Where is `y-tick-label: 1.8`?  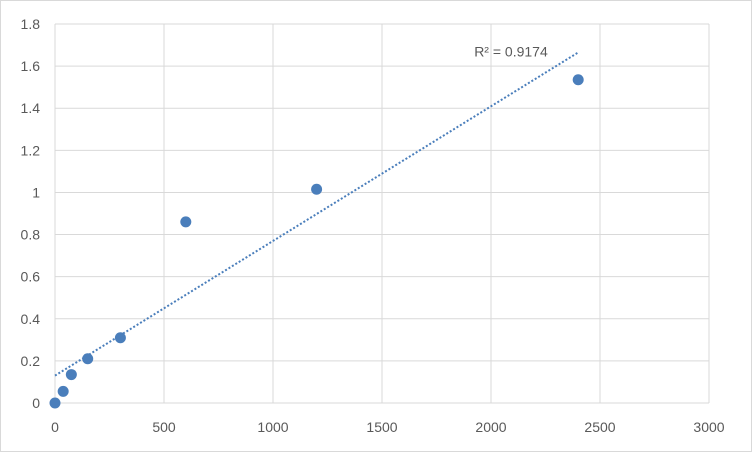
y-tick-label: 1.8 is located at coordinates (31, 24).